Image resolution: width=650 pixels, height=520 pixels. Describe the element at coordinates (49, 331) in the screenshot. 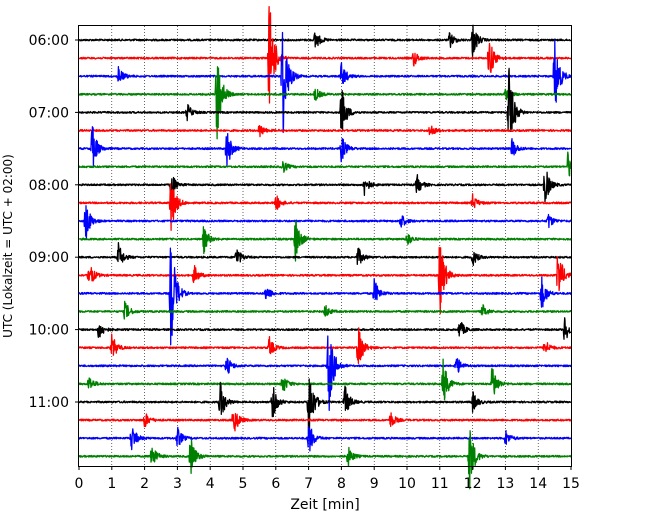

I see `y-tick-label-10:00: 10:00` at that location.